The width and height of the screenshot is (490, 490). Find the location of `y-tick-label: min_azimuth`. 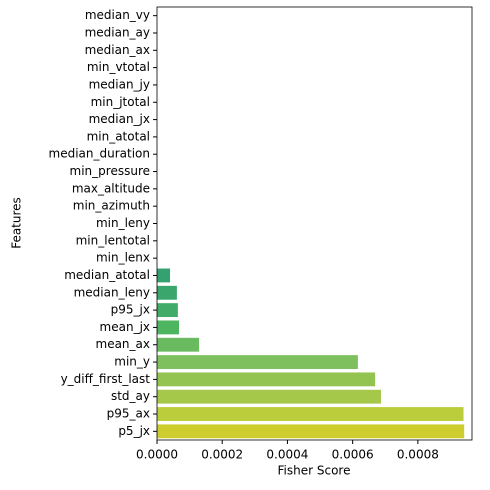

y-tick-label: min_azimuth is located at coordinates (111, 206).